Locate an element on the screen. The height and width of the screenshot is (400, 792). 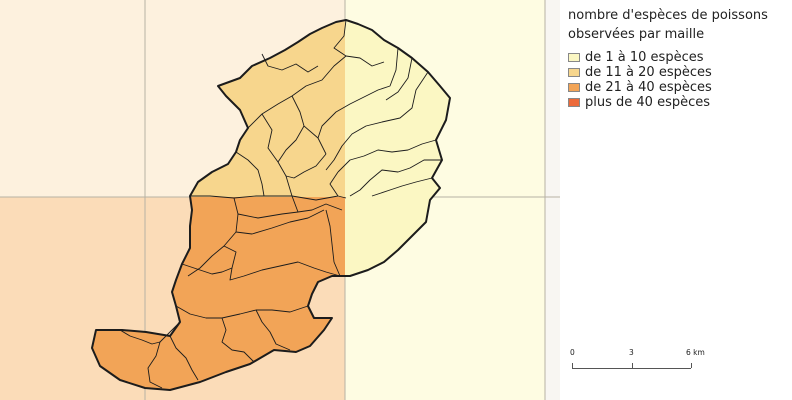
legend-item: plus de 40 espèces is located at coordinates (678, 102).